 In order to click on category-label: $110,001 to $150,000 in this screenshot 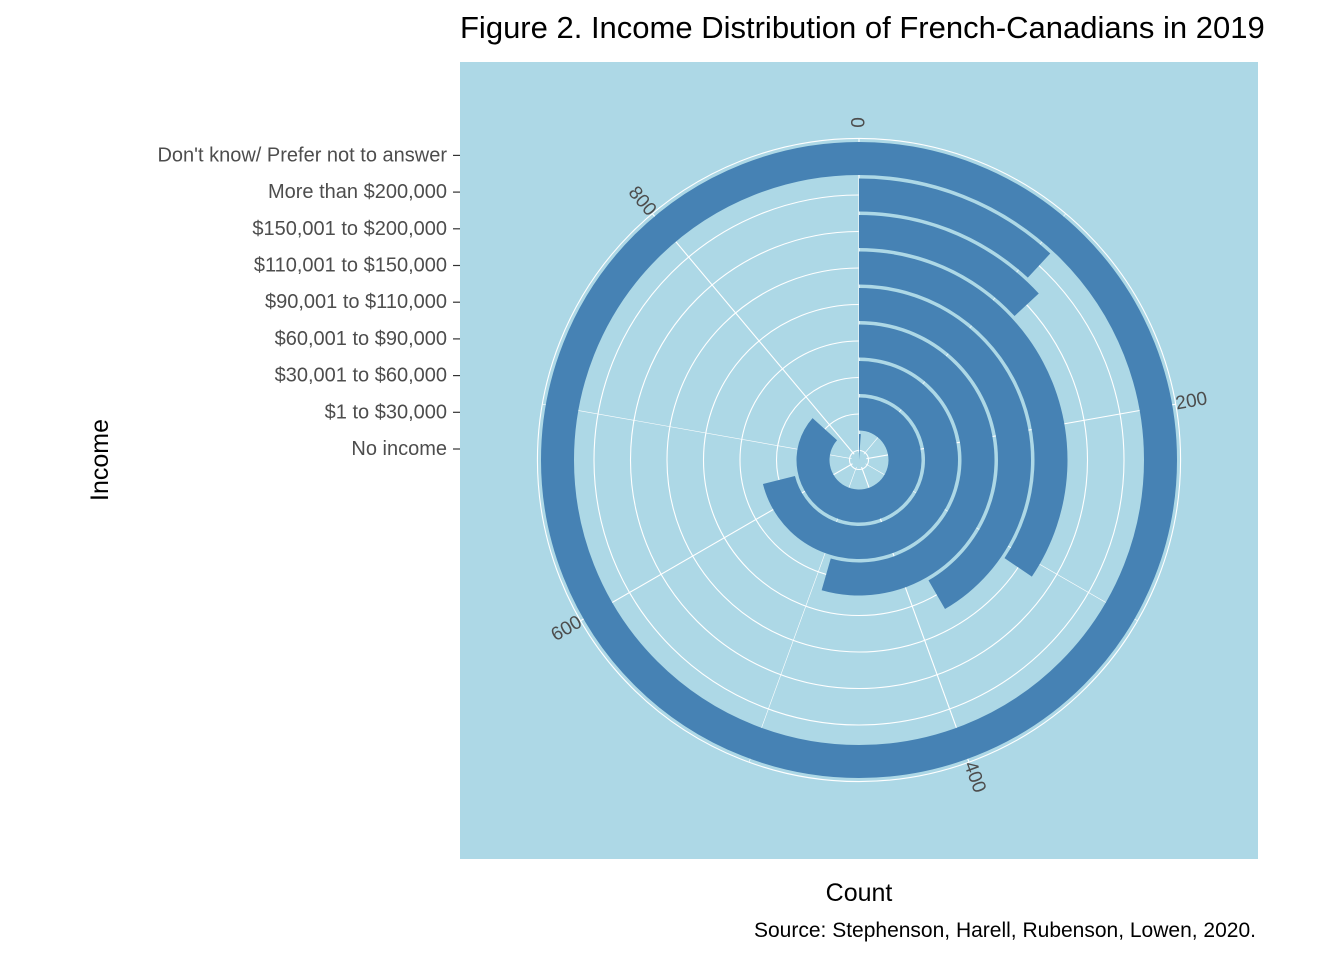, I will do `click(350, 266)`.